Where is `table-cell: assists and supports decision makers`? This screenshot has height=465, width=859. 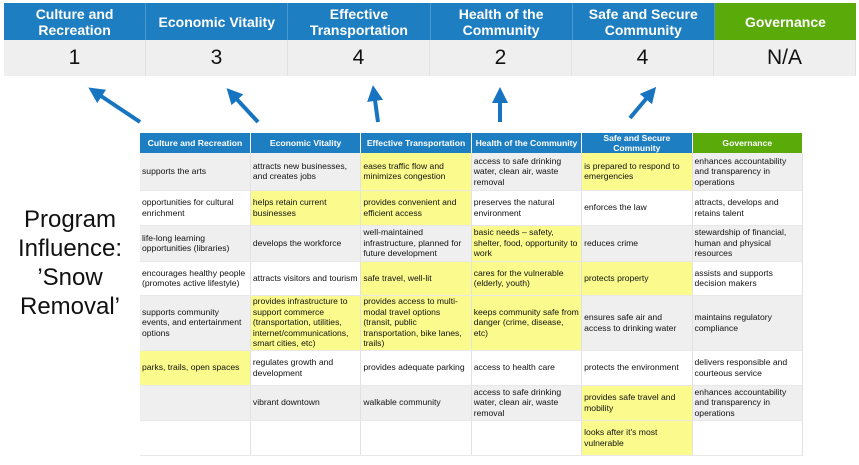
table-cell: assists and supports decision makers is located at coordinates (748, 278).